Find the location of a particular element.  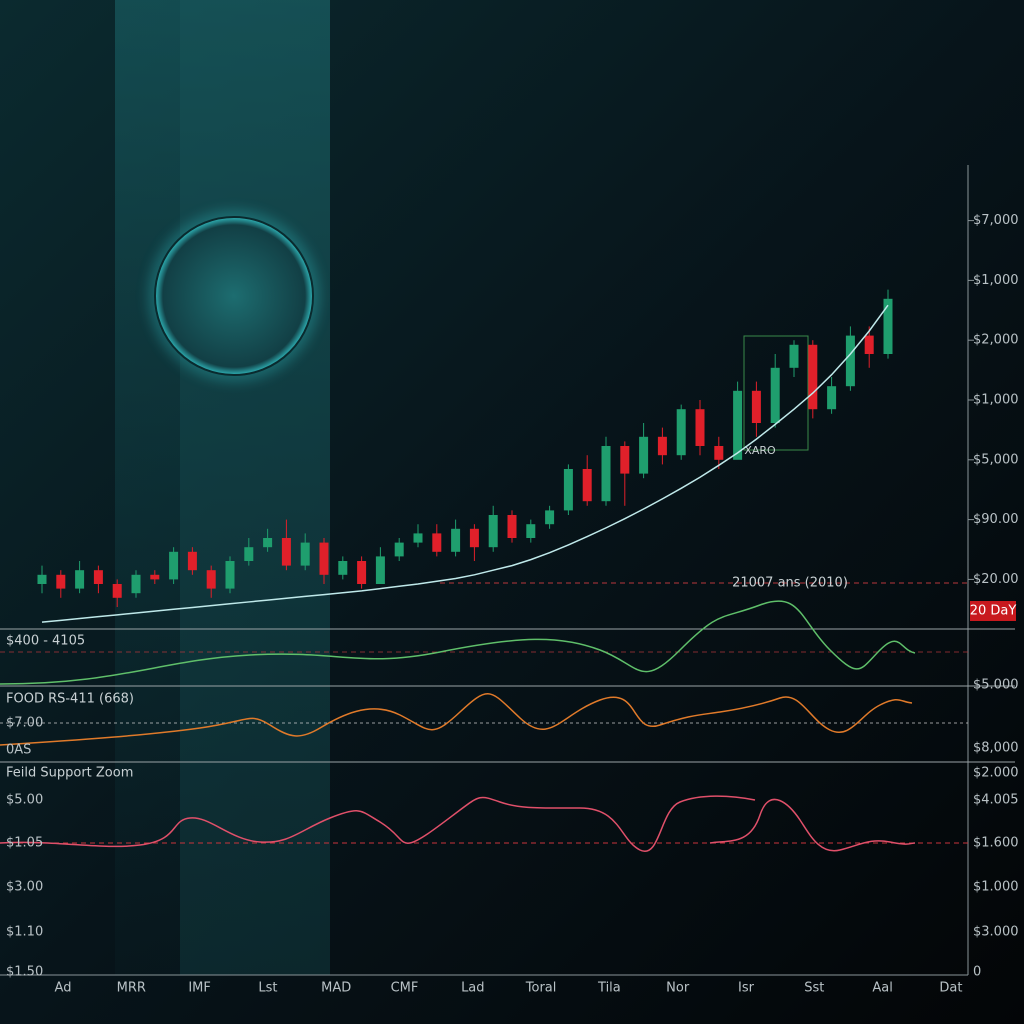

left-label: $3.00 is located at coordinates (24, 887).